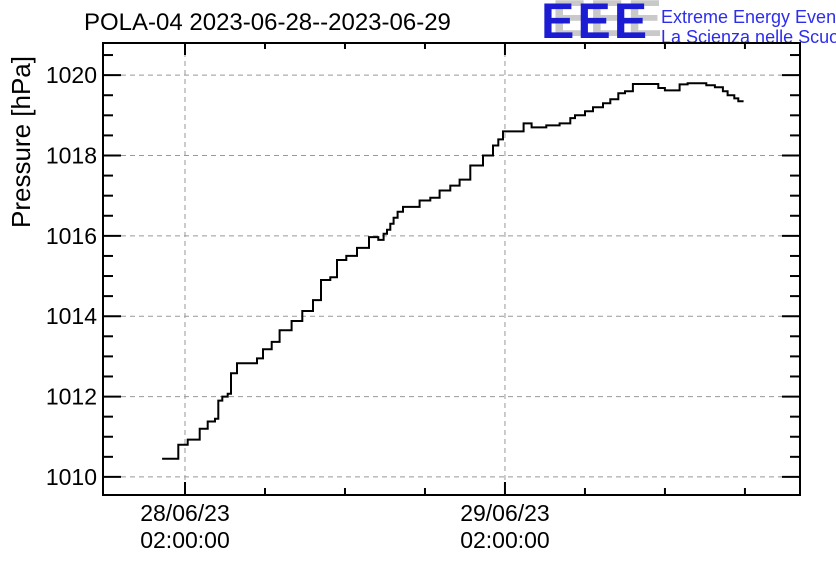 This screenshot has height=572, width=836. Describe the element at coordinates (185, 513) in the screenshot. I see `x-tick-label-date: 28/06/23` at that location.